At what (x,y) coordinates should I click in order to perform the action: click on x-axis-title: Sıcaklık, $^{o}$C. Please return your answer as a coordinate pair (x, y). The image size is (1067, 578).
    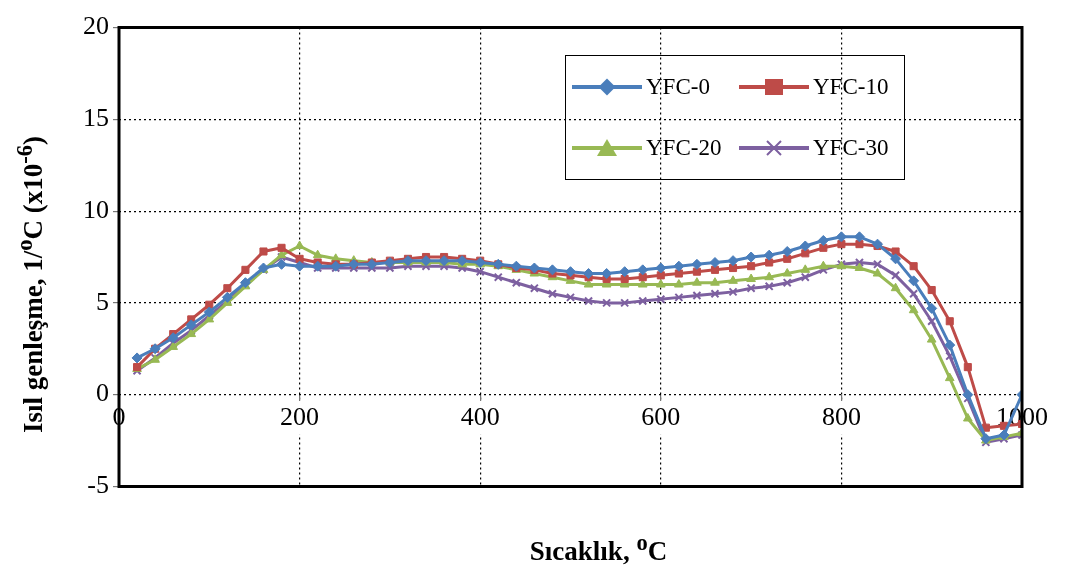
    Looking at the image, I should click on (598, 548).